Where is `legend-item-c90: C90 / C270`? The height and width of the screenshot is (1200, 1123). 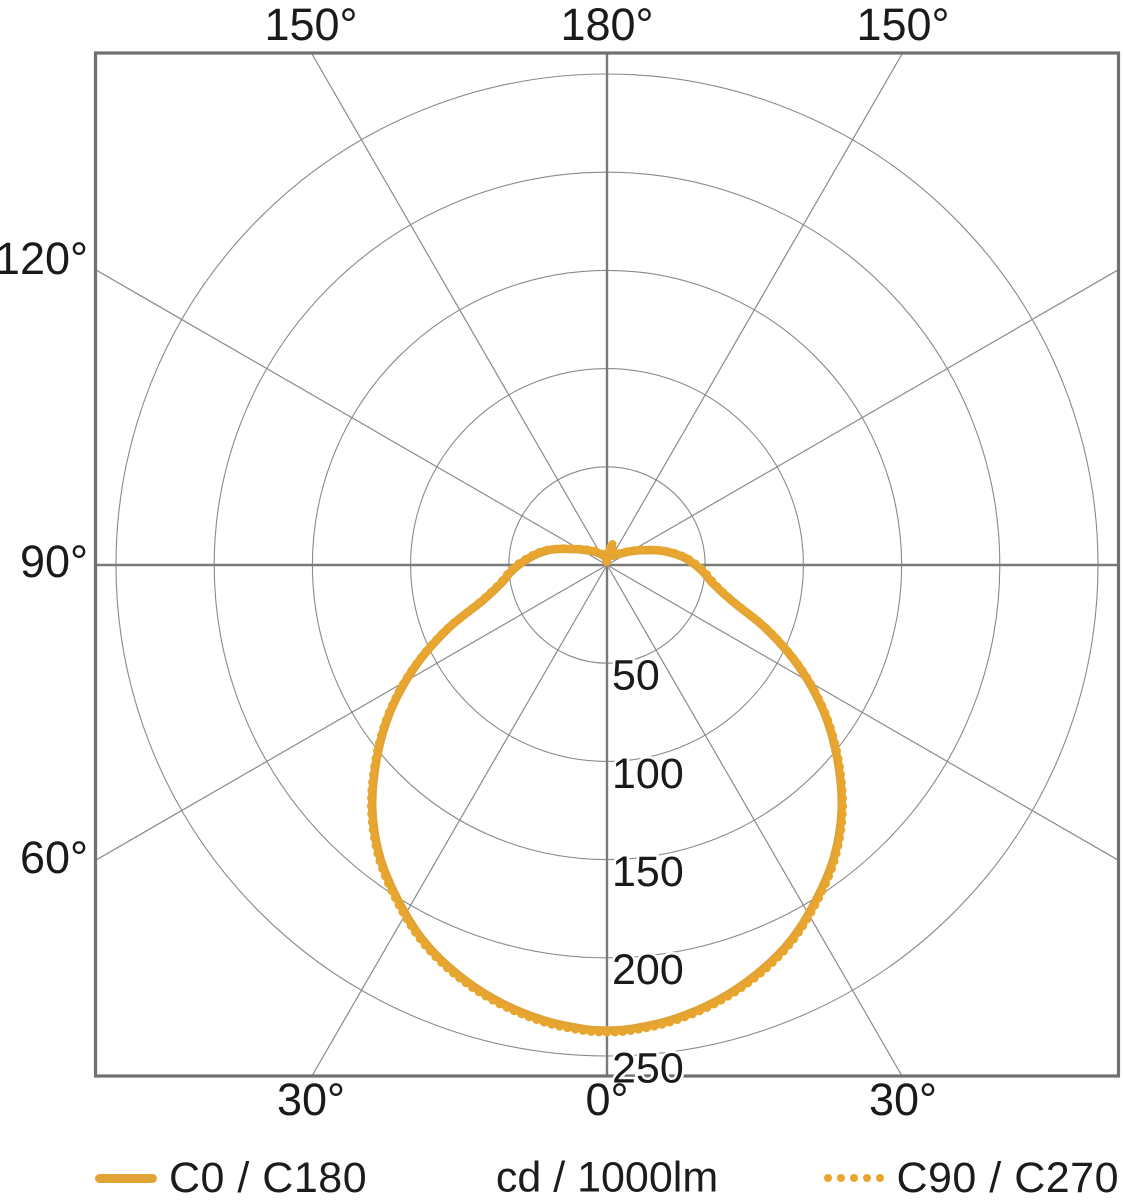
legend-item-c90: C90 / C270 is located at coordinates (971, 1177).